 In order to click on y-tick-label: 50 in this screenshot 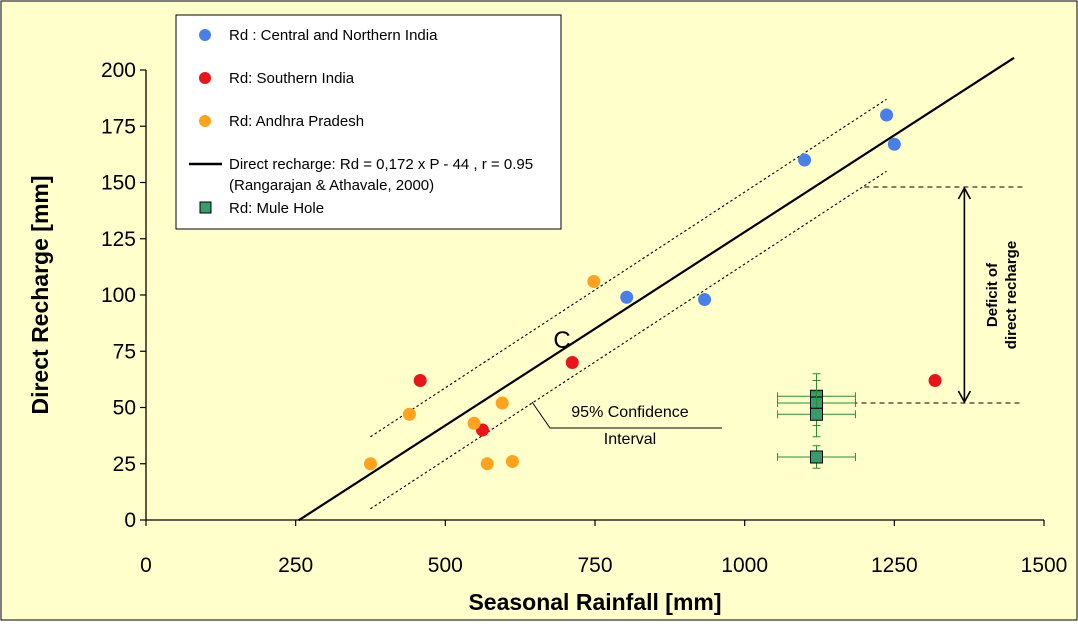, I will do `click(124, 408)`.